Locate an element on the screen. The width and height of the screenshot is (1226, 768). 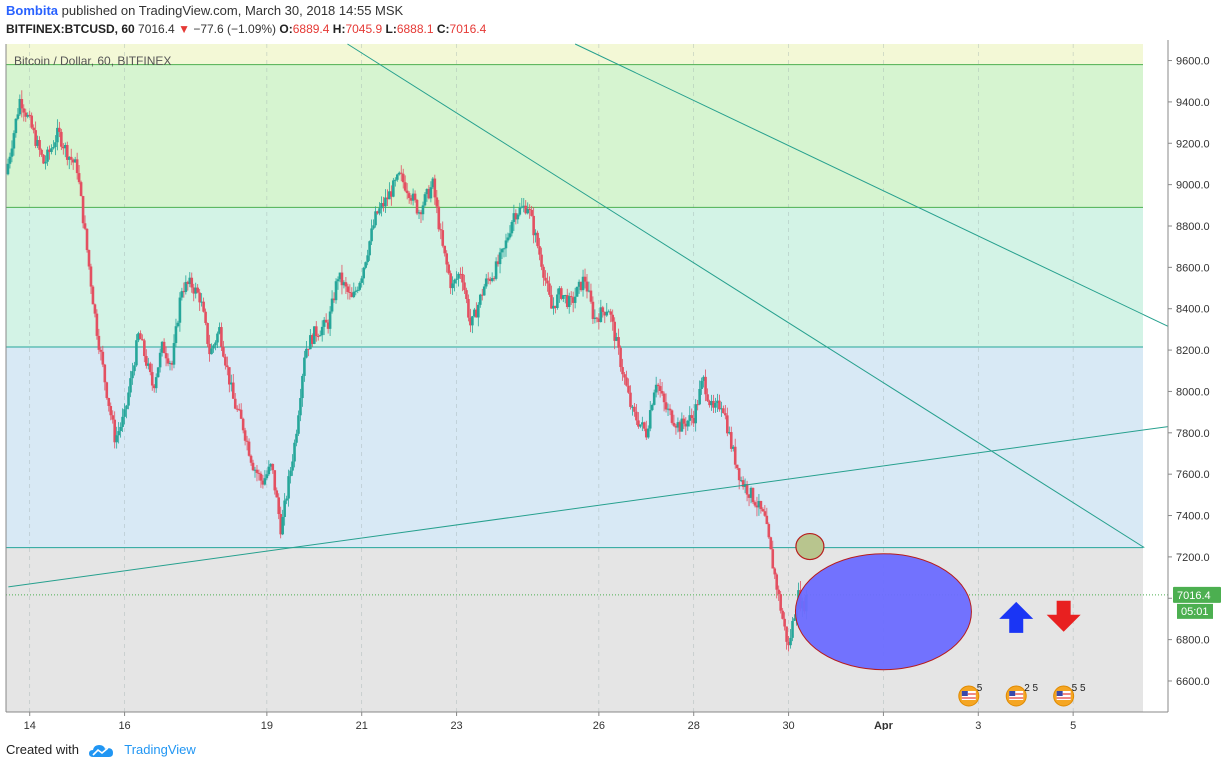
time-tick-label: 14 is located at coordinates (30, 725).